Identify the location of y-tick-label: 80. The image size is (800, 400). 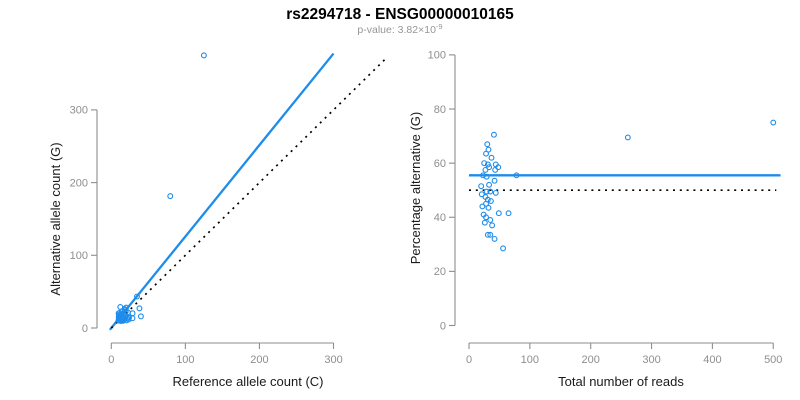
(440, 110).